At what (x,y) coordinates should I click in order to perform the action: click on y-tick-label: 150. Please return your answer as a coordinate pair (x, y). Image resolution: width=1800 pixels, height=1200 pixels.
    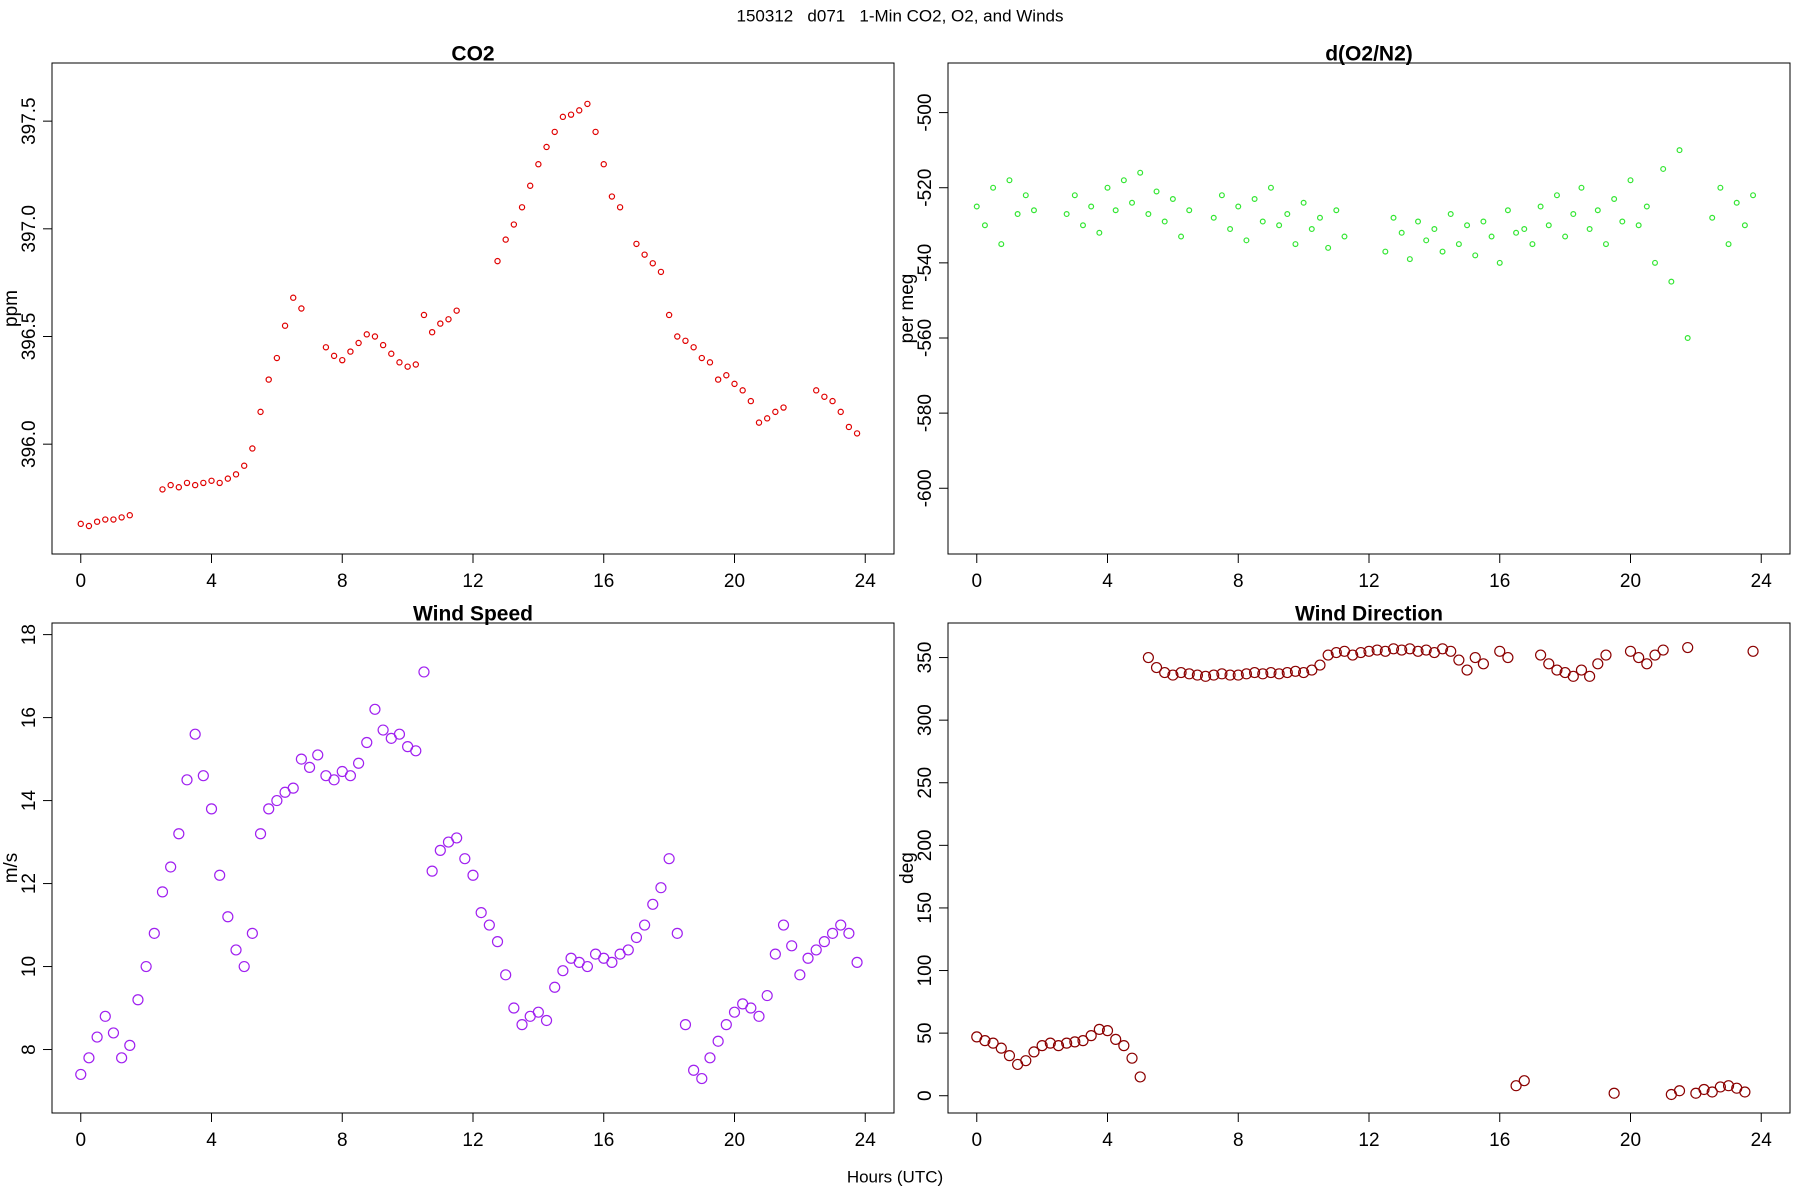
    Looking at the image, I should click on (925, 908).